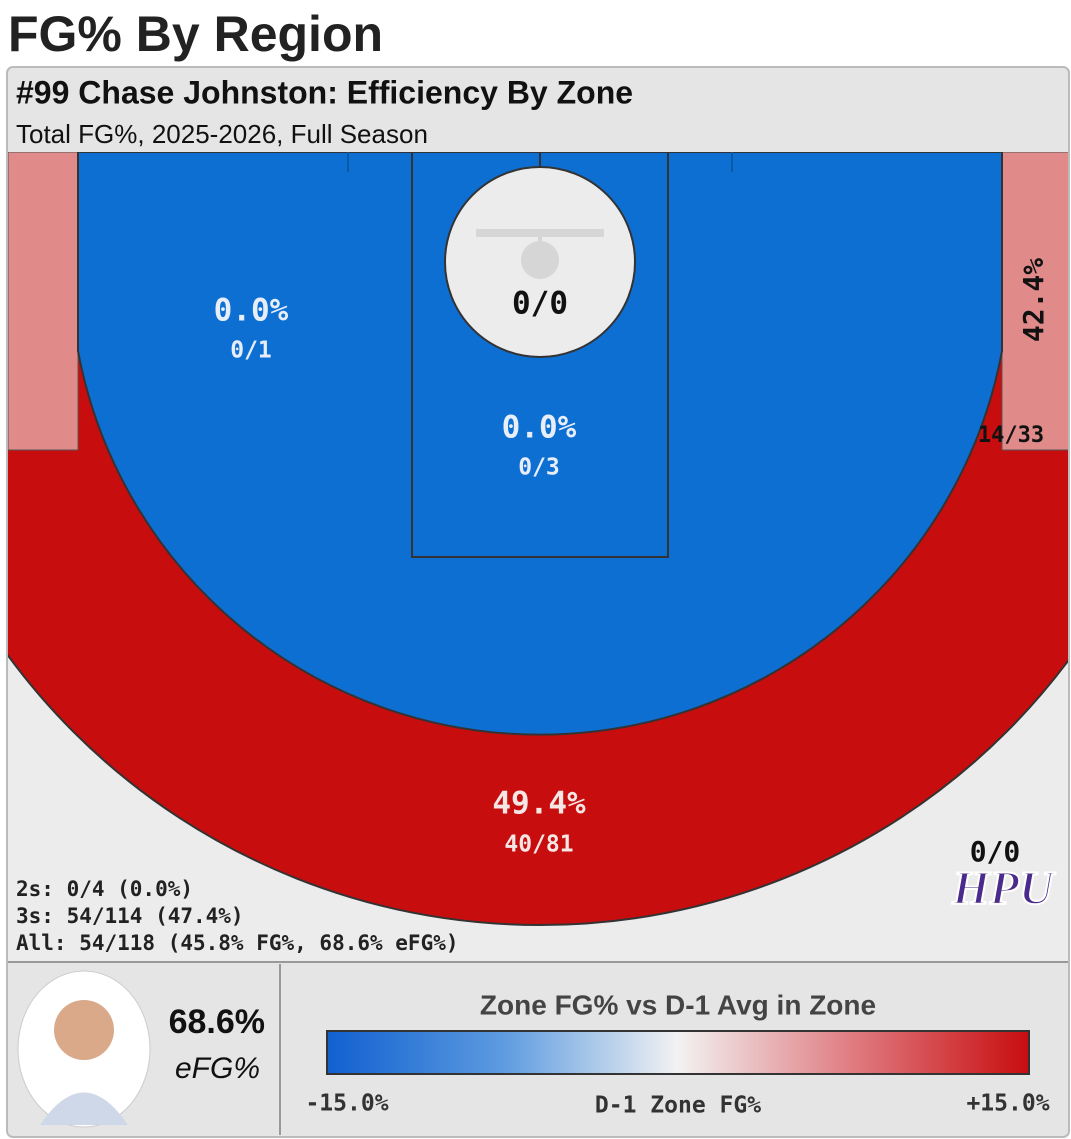 Image resolution: width=1071 pixels, height=1139 pixels. What do you see at coordinates (217, 1068) in the screenshot?
I see `efg-label: eFG%` at bounding box center [217, 1068].